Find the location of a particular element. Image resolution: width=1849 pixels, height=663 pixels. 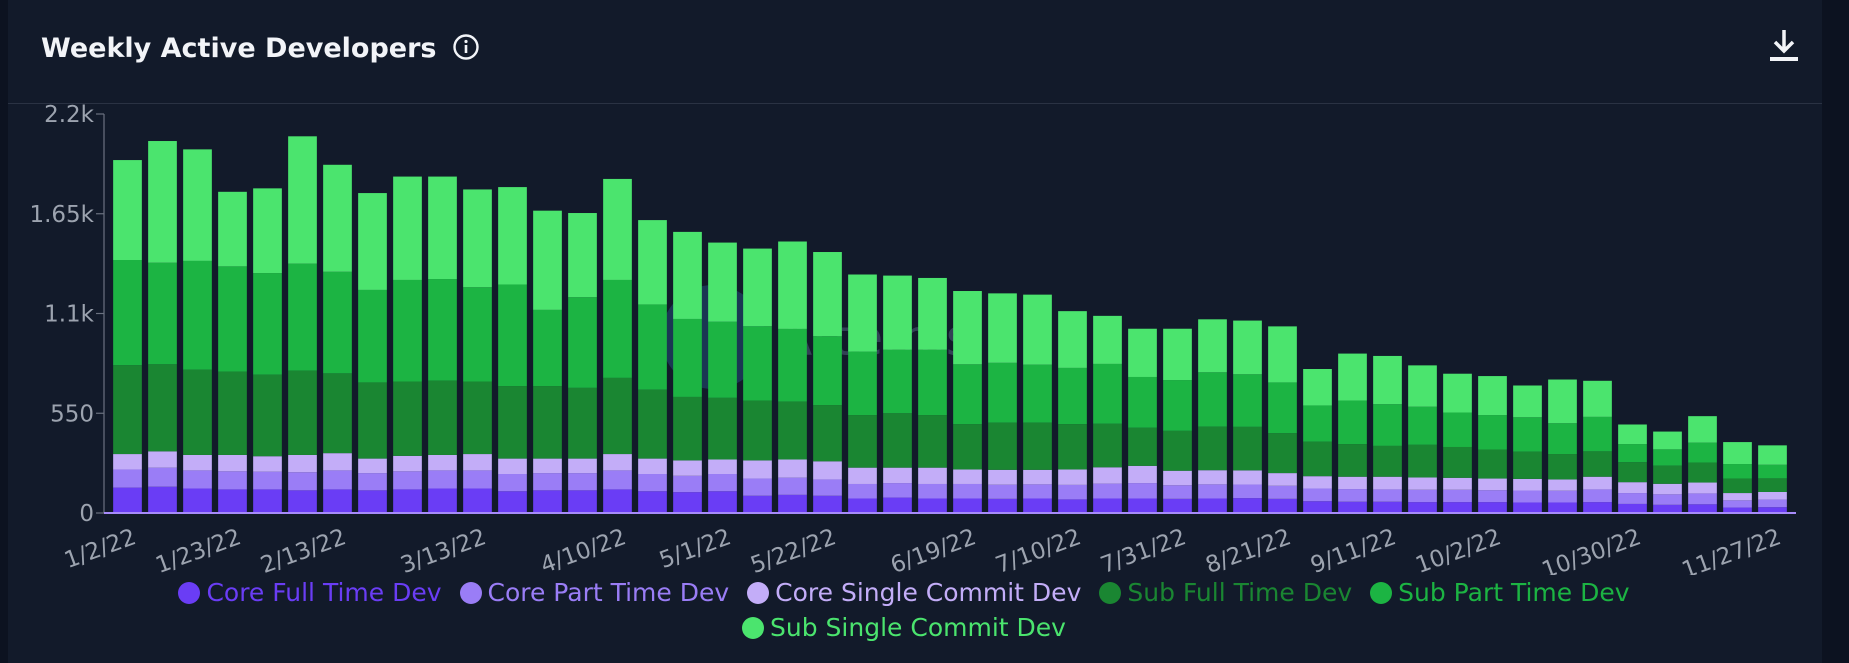

download-icon is located at coordinates (1784, 46).